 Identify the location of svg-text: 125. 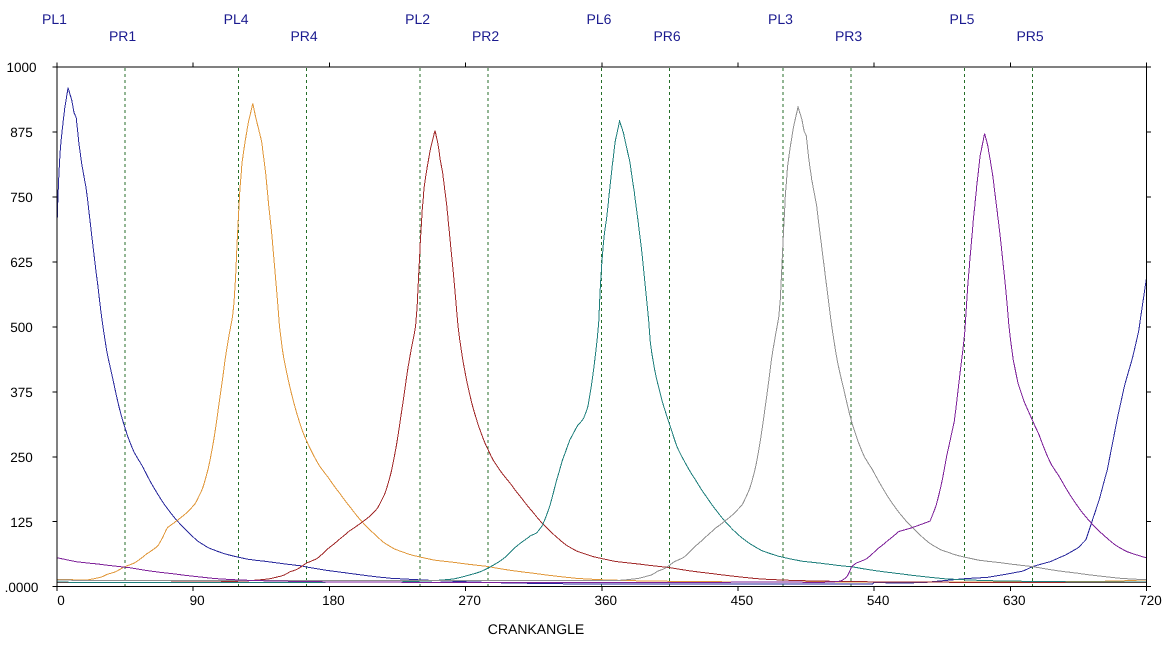
(21, 522).